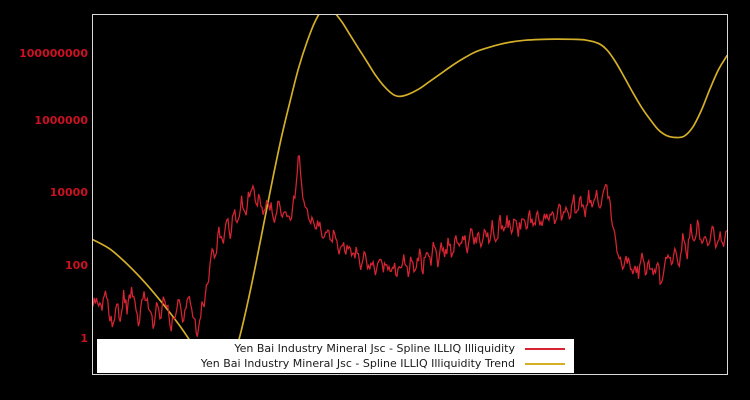 Image resolution: width=750 pixels, height=400 pixels. I want to click on y-tick-label-1: 1, so click(84, 338).